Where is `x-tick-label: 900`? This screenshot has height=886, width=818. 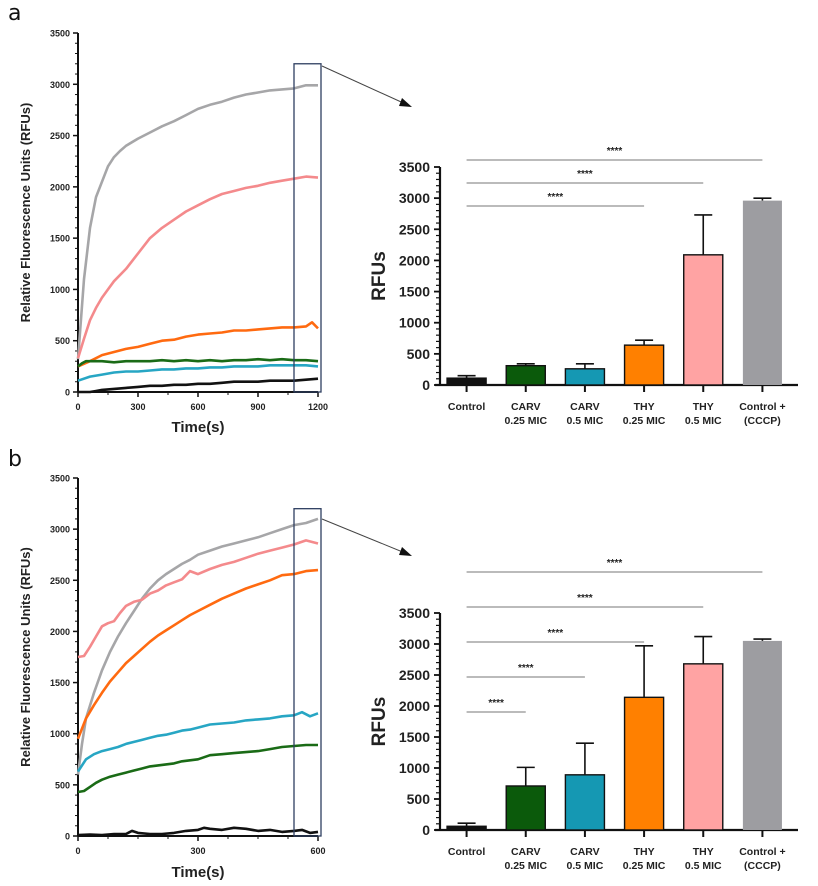
x-tick-label: 900 is located at coordinates (257, 407).